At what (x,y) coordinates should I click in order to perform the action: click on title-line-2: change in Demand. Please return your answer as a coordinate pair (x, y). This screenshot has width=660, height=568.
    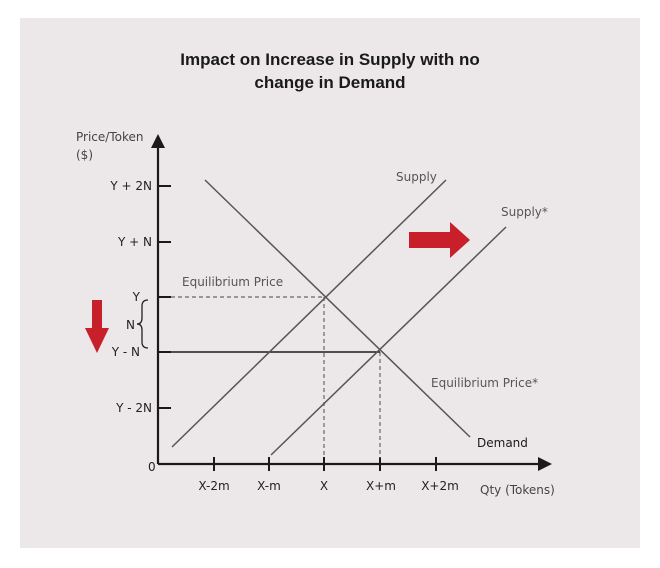
    Looking at the image, I should click on (330, 82).